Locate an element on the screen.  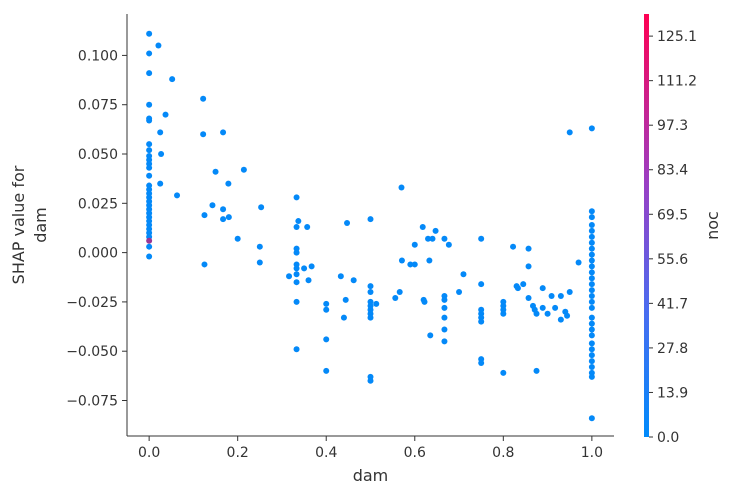
y-tick-label: −0.025 is located at coordinates (92, 303).